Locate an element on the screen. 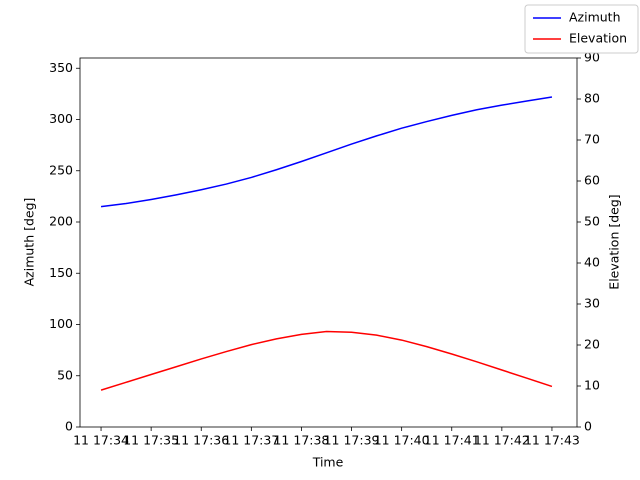  y-tick-label: 350 is located at coordinates (61, 67).